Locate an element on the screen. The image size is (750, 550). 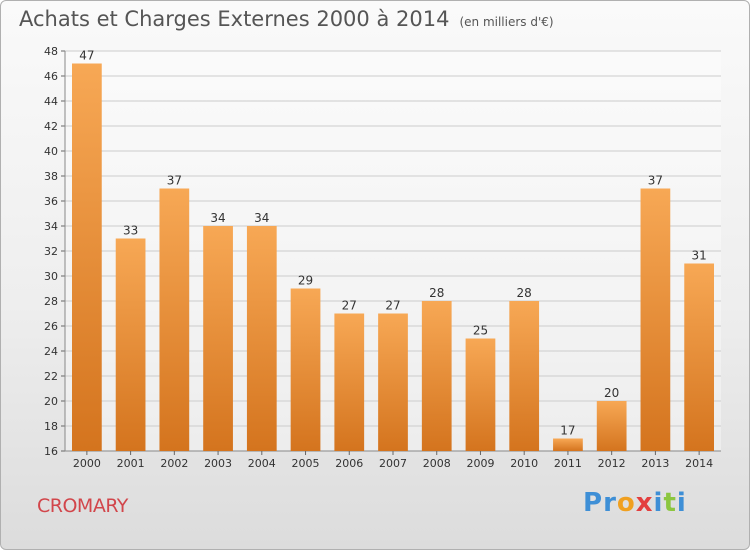
x-tick-label: 2006 is located at coordinates (349, 463).